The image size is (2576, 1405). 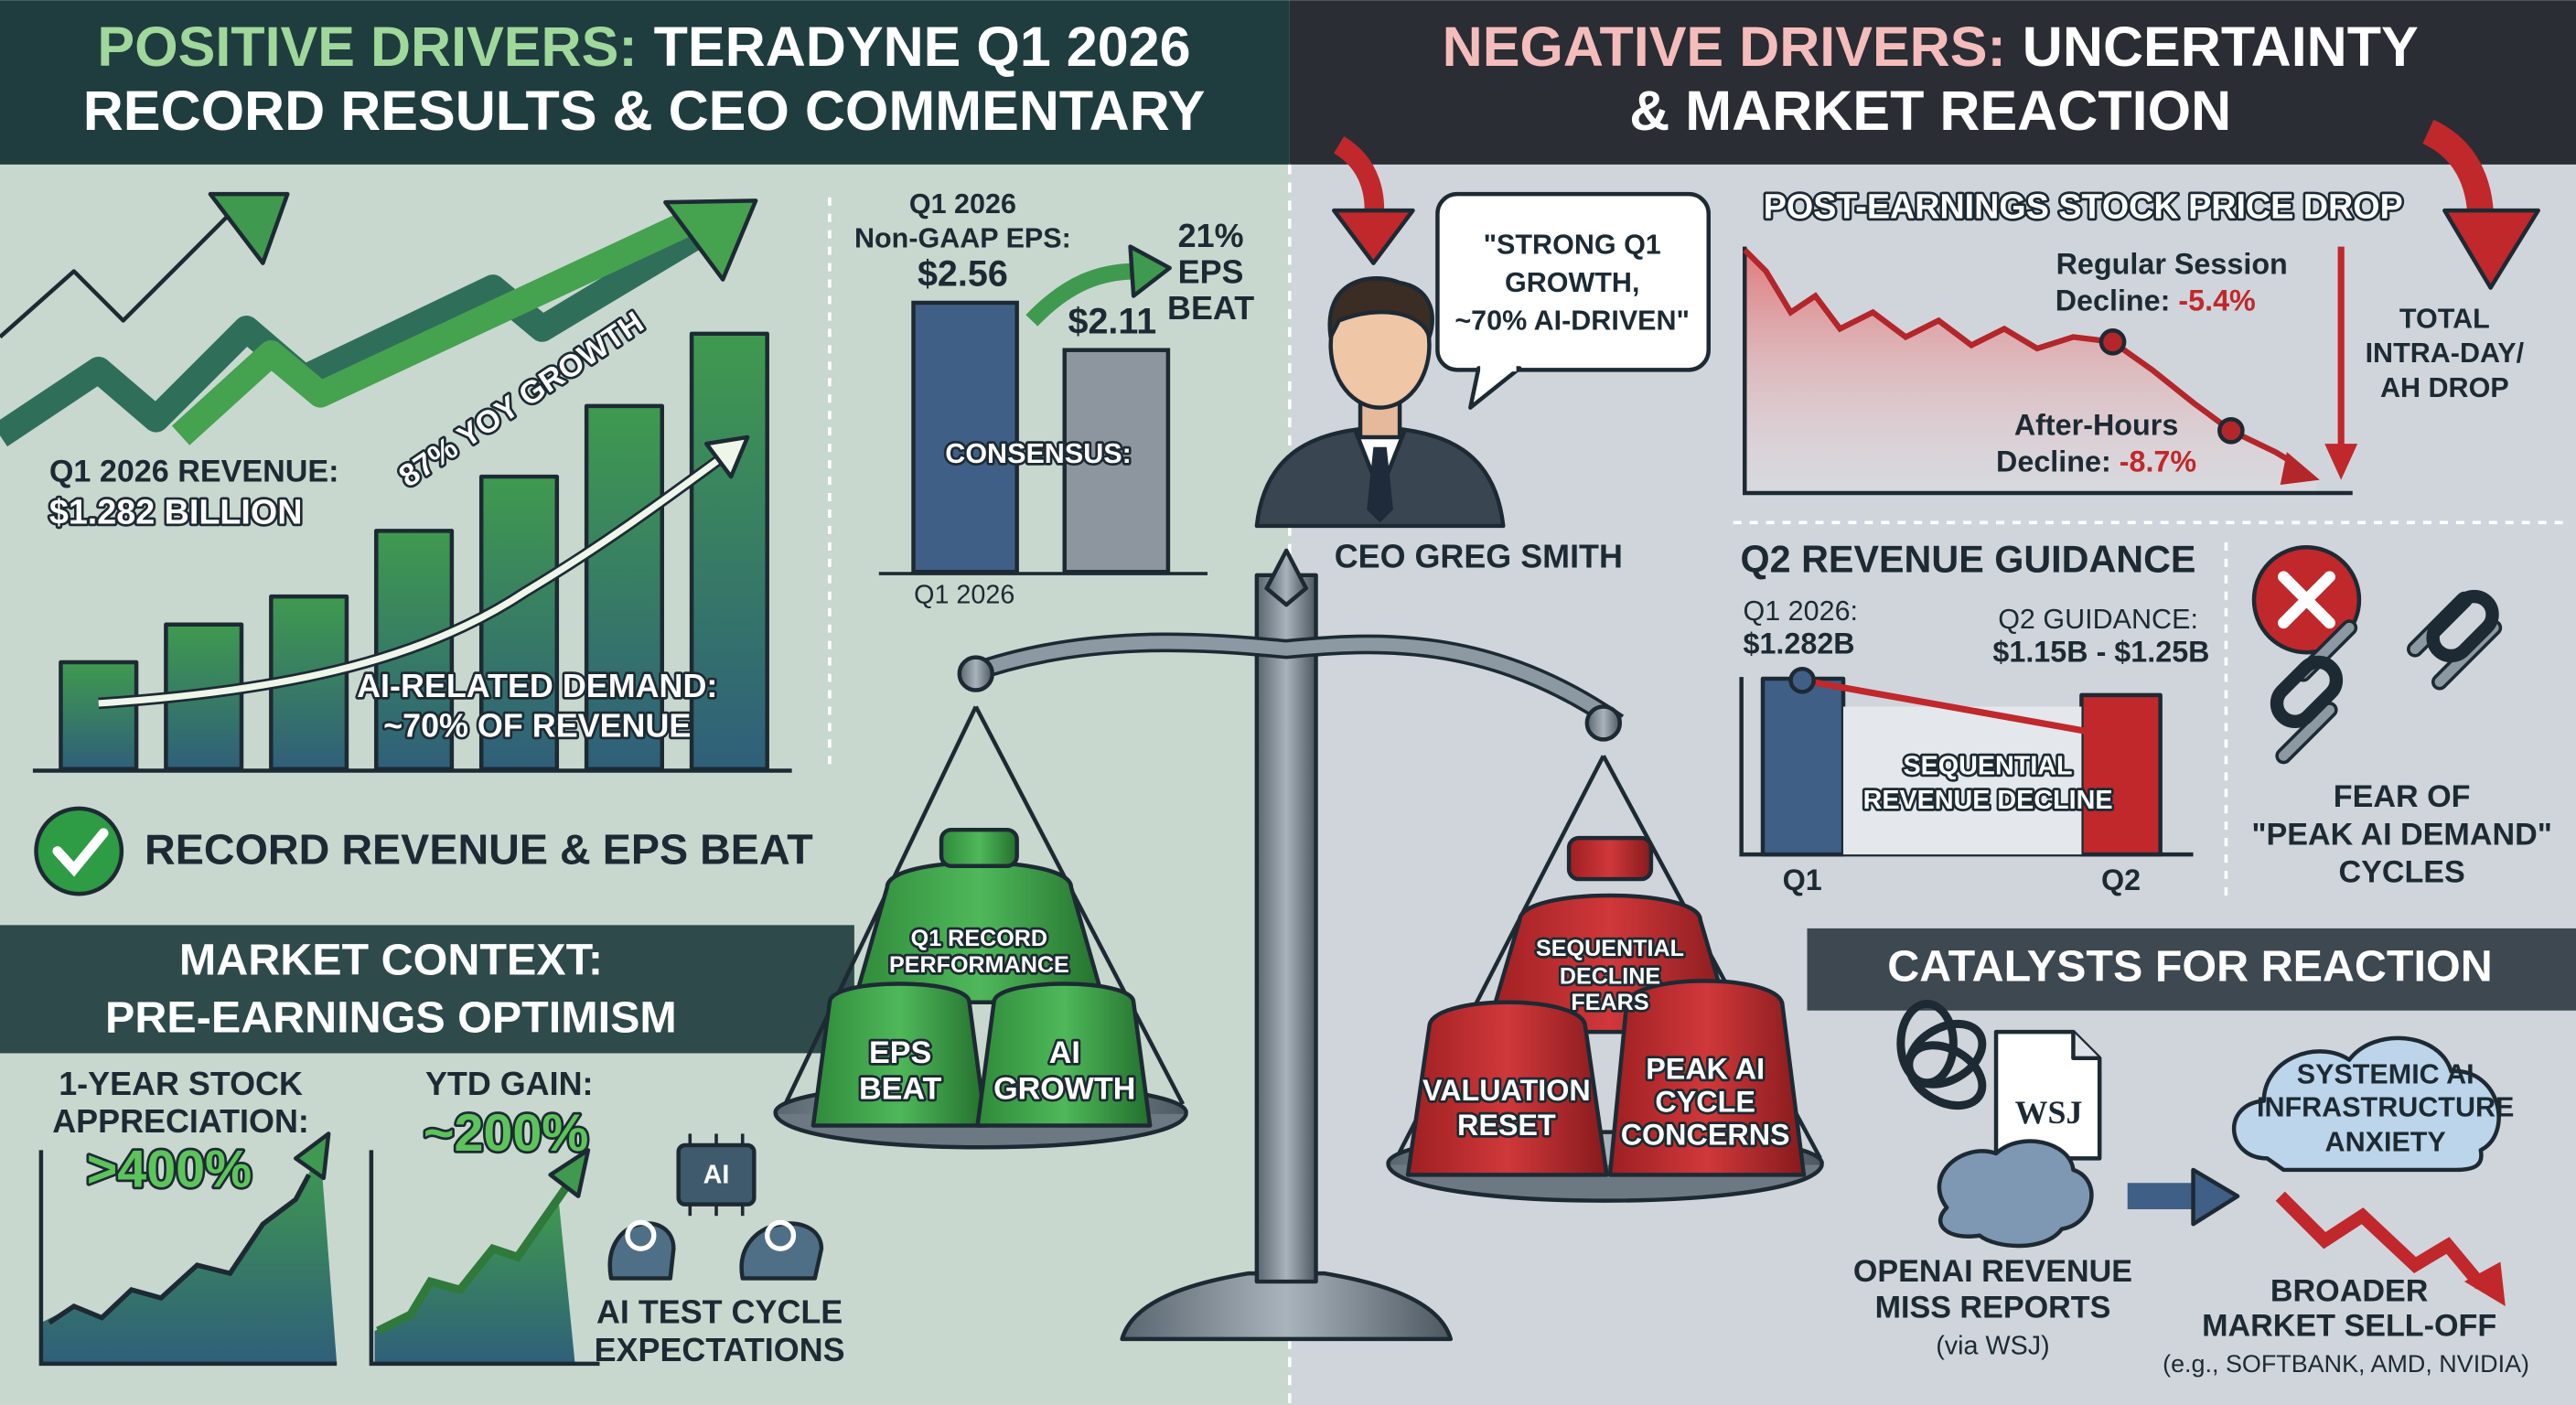 I want to click on context-title: MARKET CONTEXT:, so click(x=391, y=959).